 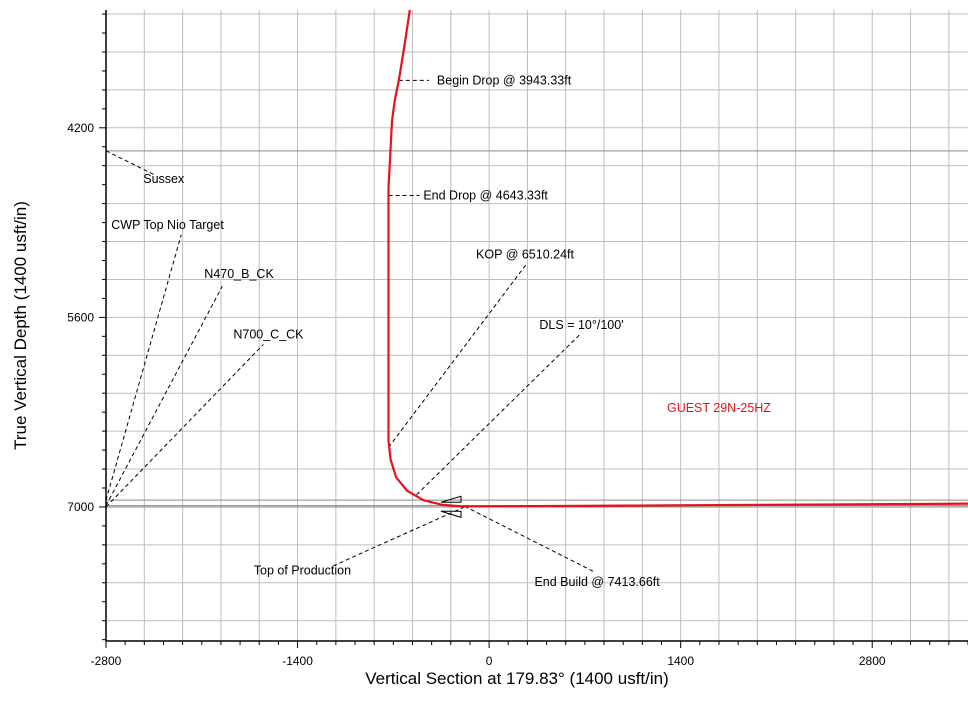 What do you see at coordinates (80, 128) in the screenshot?
I see `y-tick-label: 4200` at bounding box center [80, 128].